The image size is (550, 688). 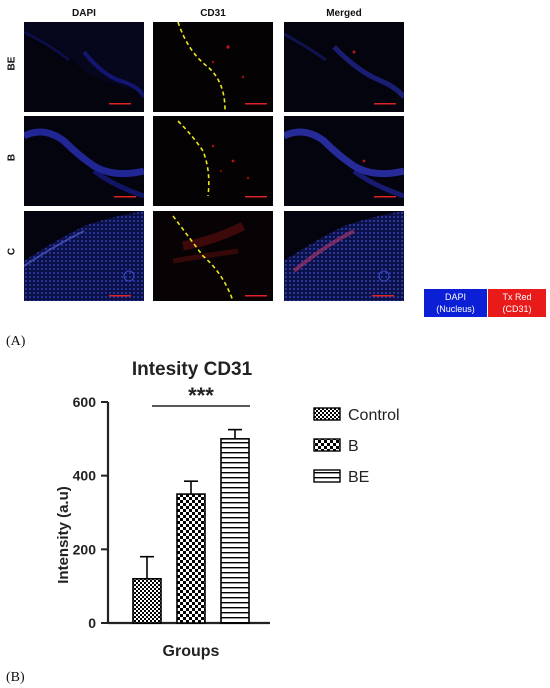 What do you see at coordinates (213, 161) in the screenshot?
I see `micrograph-b-cd31` at bounding box center [213, 161].